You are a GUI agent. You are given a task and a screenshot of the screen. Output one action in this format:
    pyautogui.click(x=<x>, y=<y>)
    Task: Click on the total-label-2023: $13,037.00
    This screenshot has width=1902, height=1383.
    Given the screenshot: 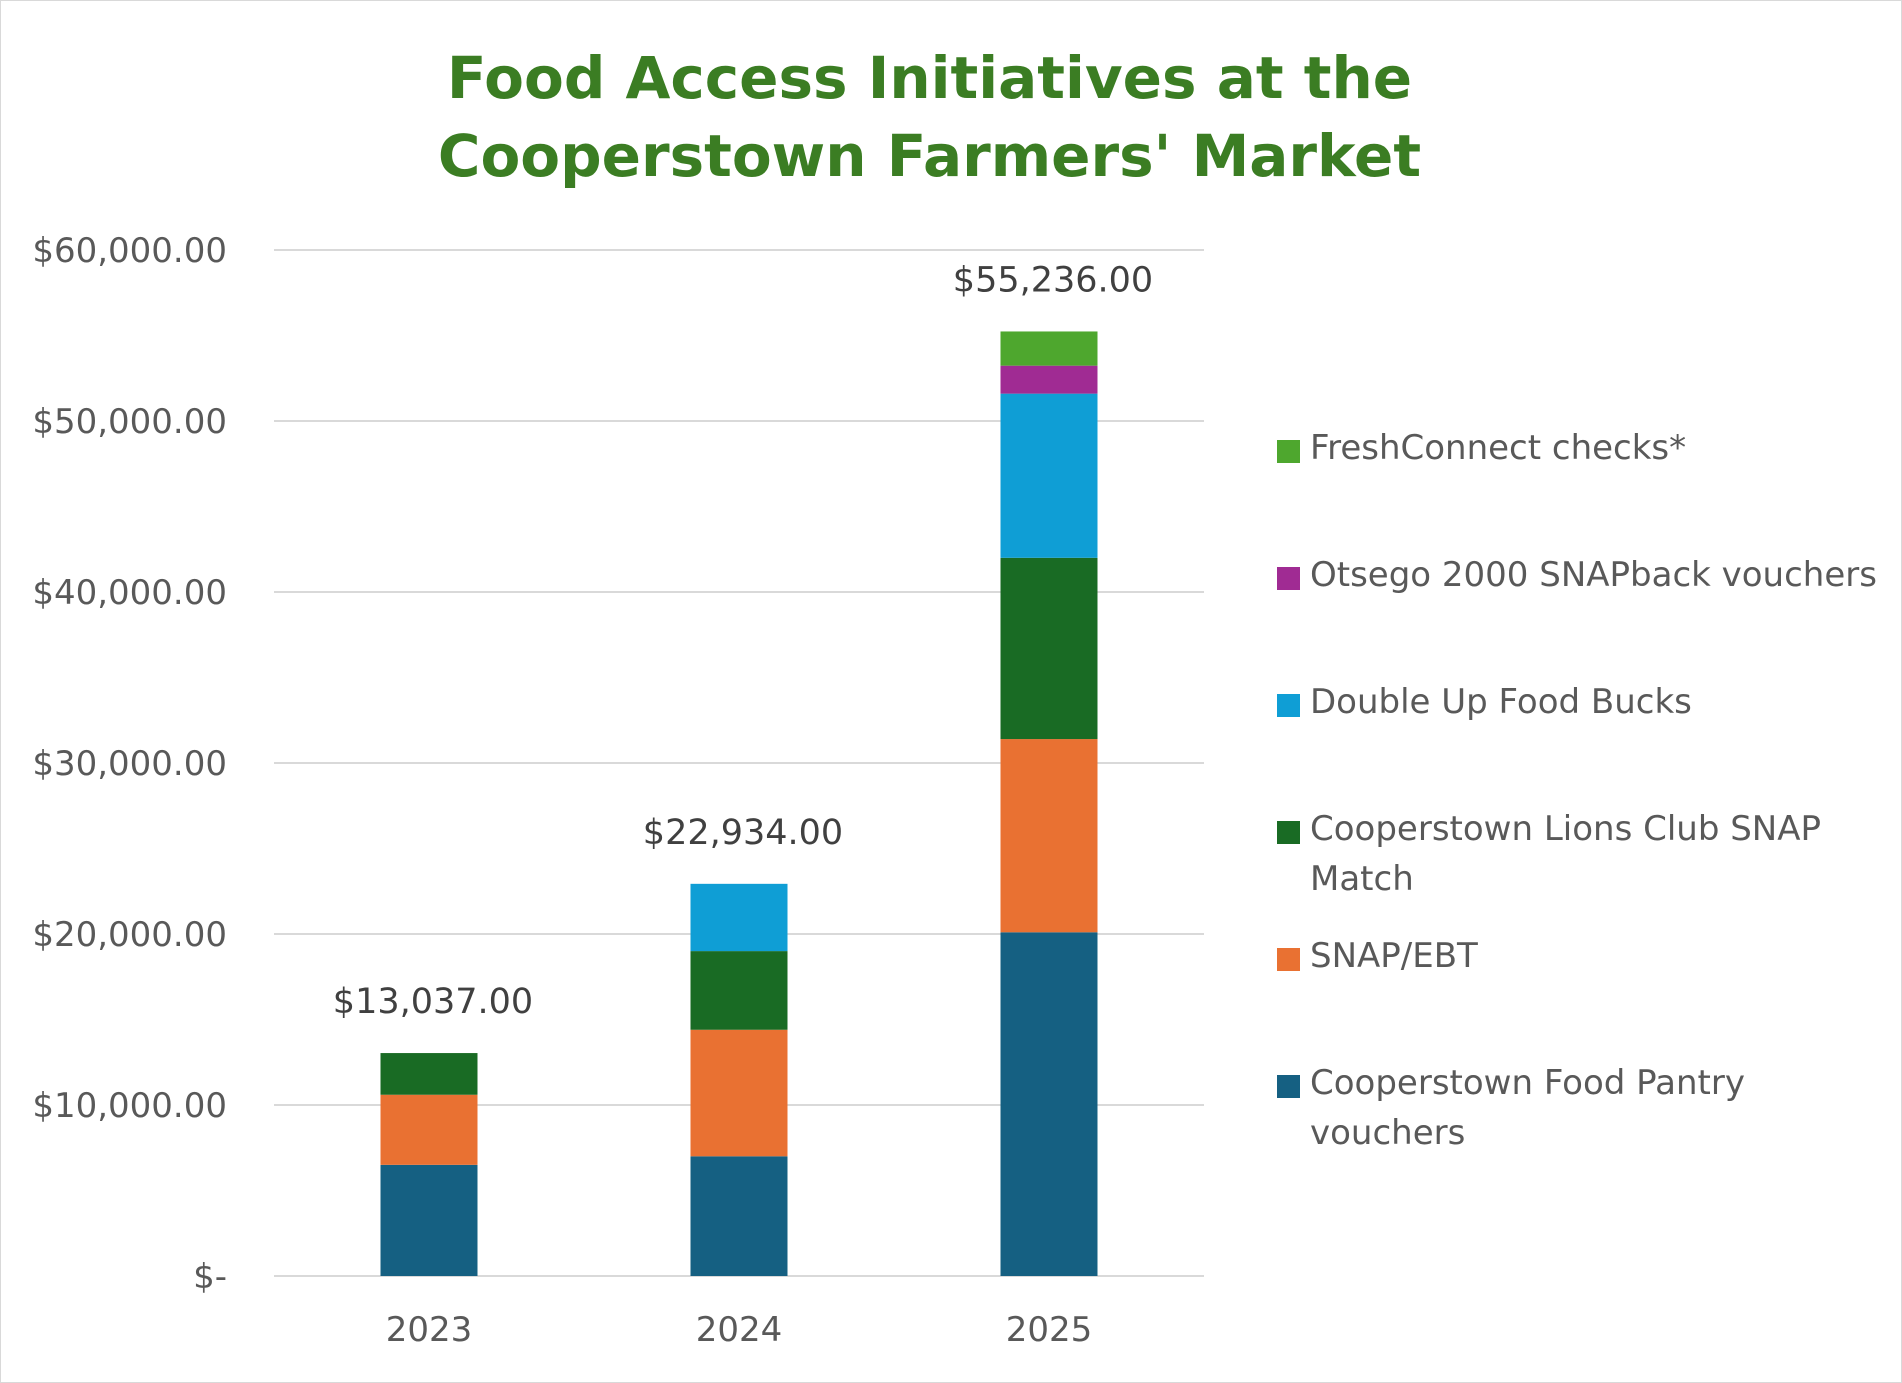 What is the action you would take?
    pyautogui.click(x=433, y=1002)
    